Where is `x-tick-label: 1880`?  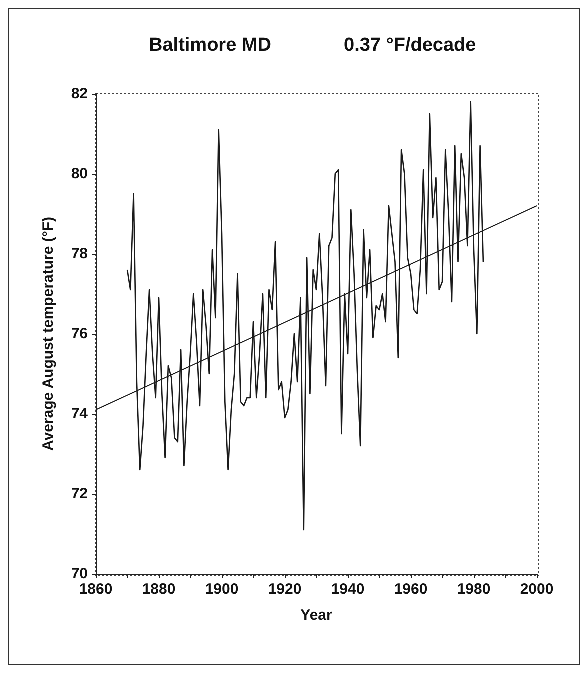 x-tick-label: 1880 is located at coordinates (159, 589).